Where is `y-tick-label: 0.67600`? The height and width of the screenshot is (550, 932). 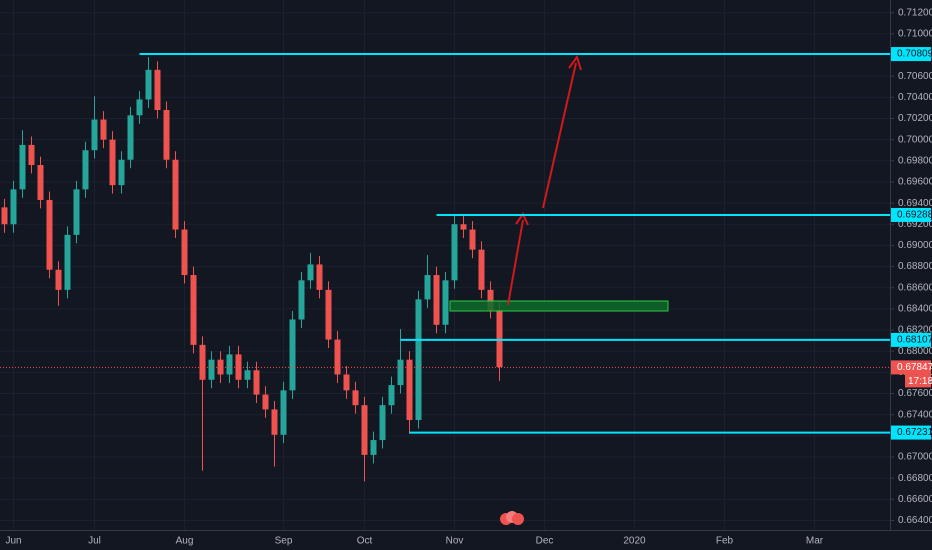
y-tick-label: 0.67600 is located at coordinates (915, 393).